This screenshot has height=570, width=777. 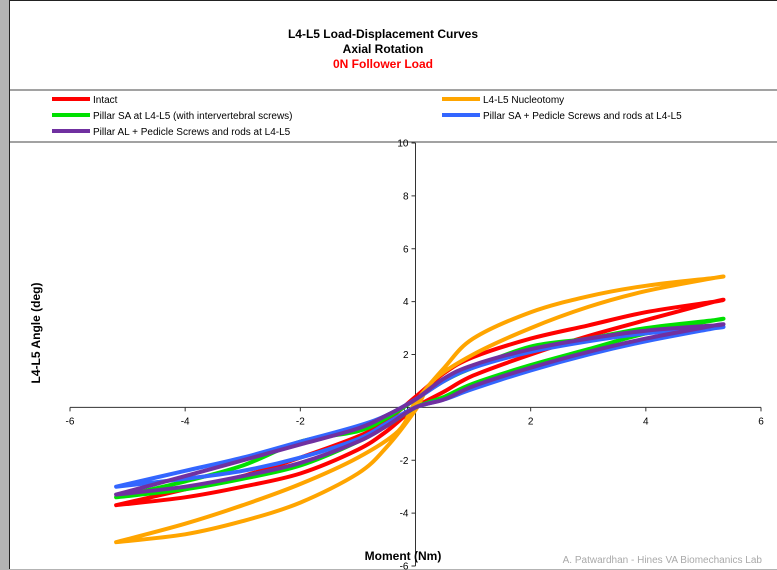 I want to click on legend-label: Intact, so click(x=105, y=100).